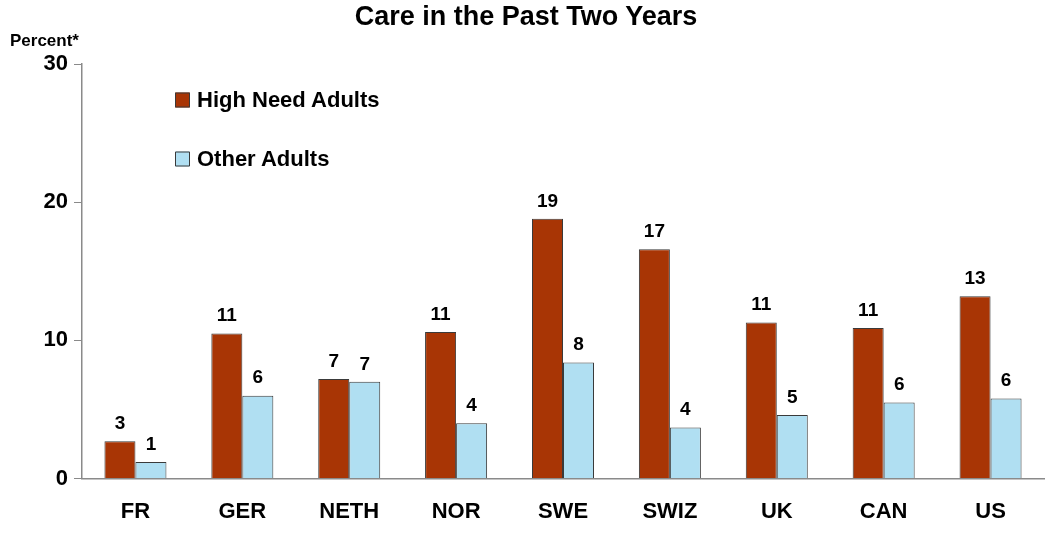 This screenshot has height=545, width=1052. What do you see at coordinates (975, 277) in the screenshot?
I see `data-label: 13` at bounding box center [975, 277].